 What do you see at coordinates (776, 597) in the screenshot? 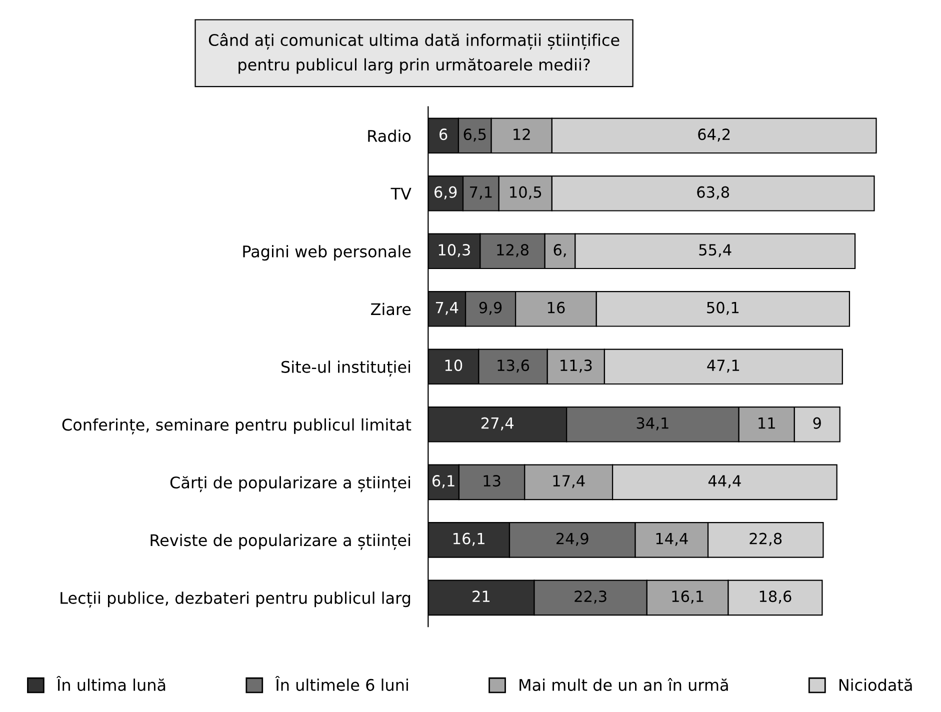
I see `data-label: 18,6` at bounding box center [776, 597].